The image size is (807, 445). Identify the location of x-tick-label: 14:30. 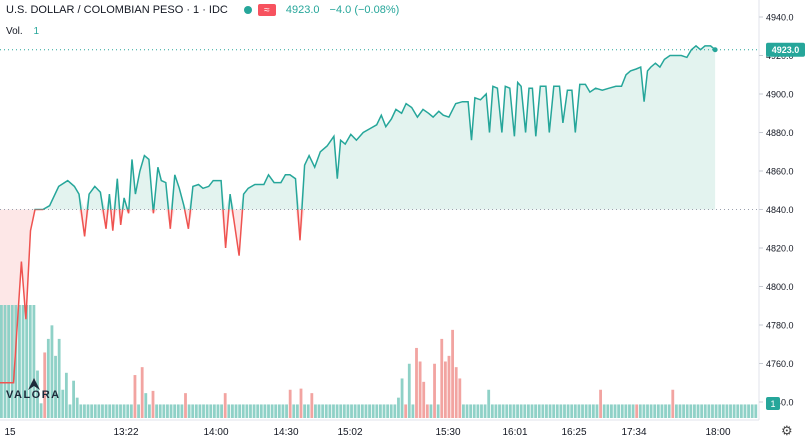
(285, 432).